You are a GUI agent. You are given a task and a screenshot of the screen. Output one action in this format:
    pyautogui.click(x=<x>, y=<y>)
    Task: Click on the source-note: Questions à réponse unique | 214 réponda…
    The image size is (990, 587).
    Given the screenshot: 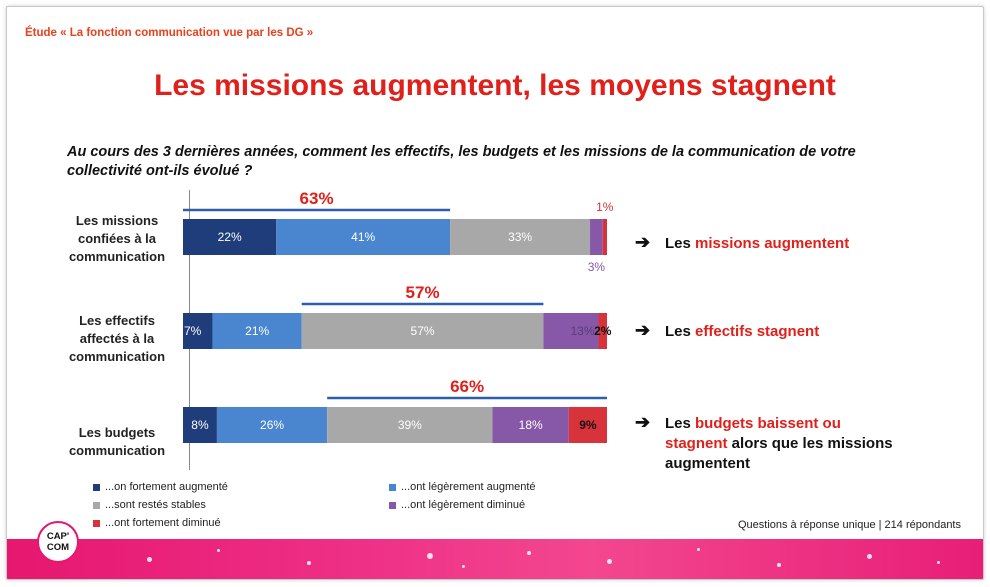 What is the action you would take?
    pyautogui.click(x=849, y=525)
    